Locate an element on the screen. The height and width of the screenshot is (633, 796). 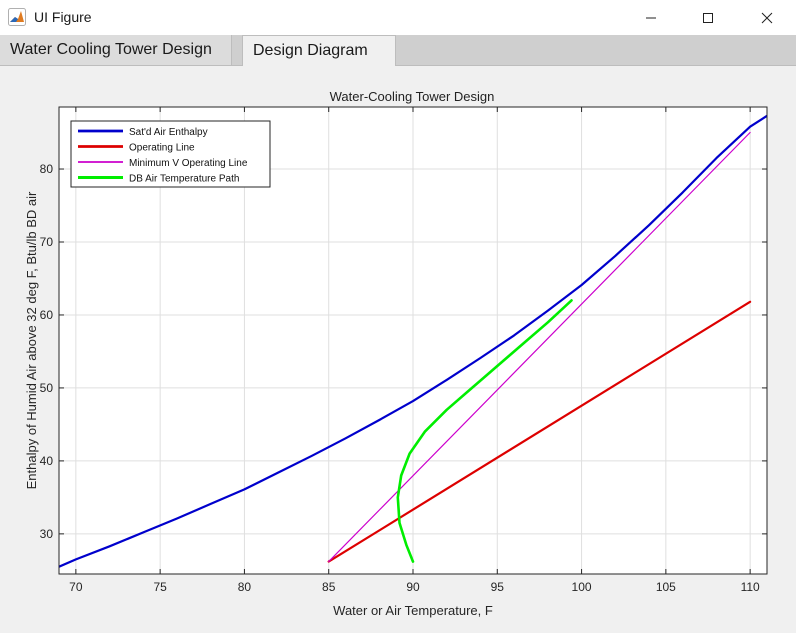
y-tick-label: 60 is located at coordinates (47, 315).